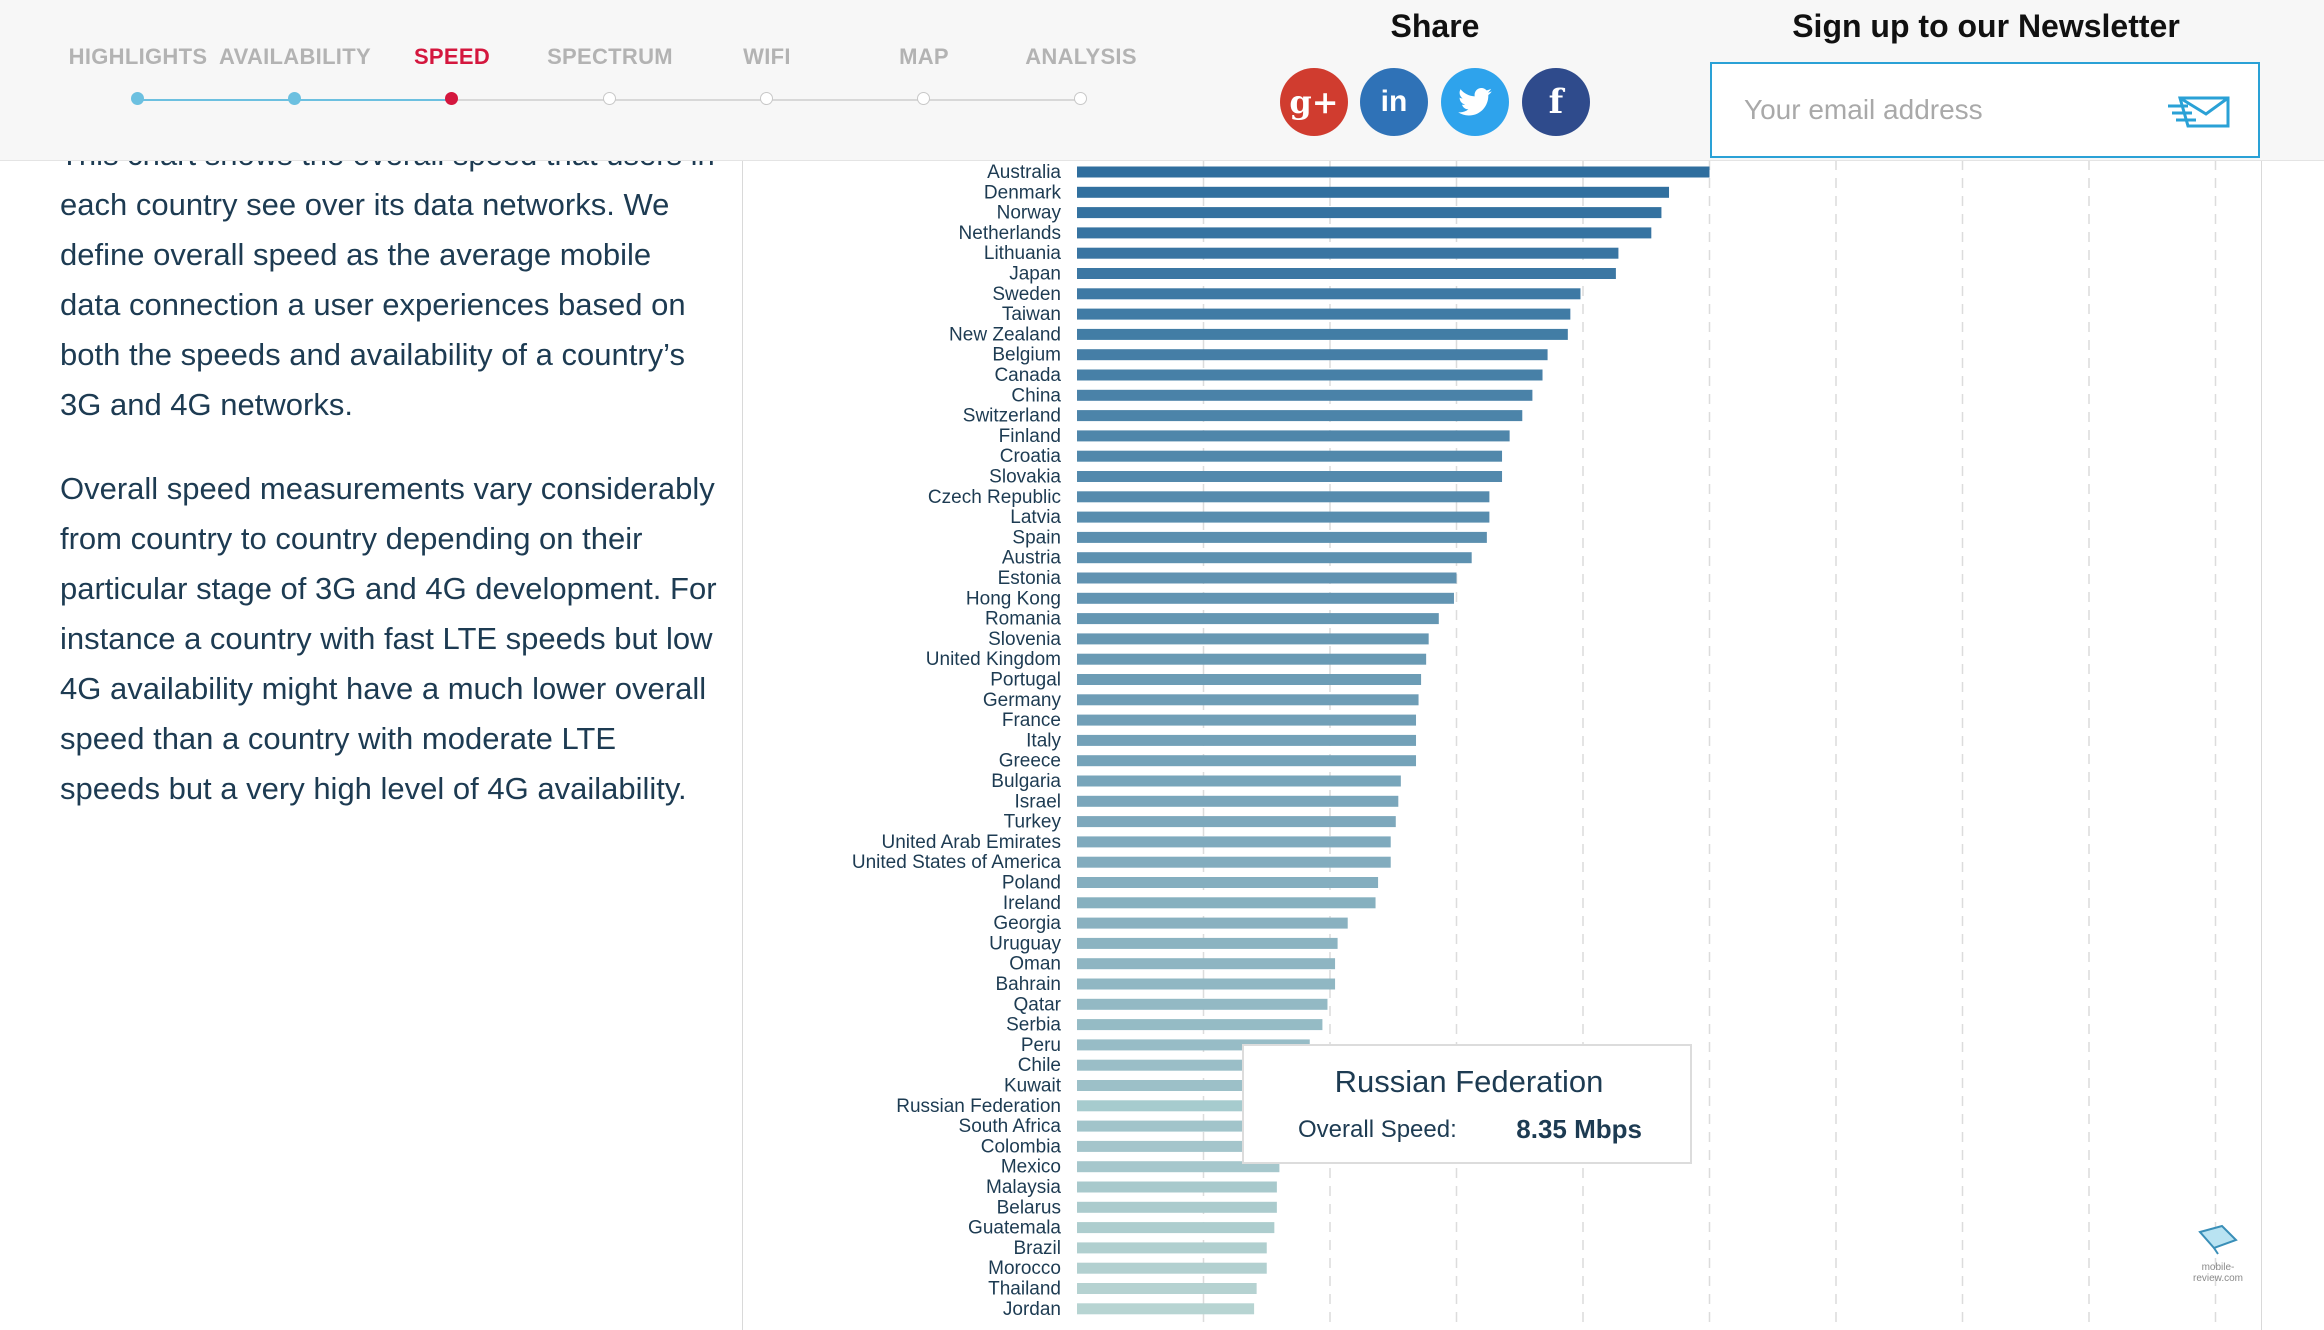 Image resolution: width=2324 pixels, height=1330 pixels. What do you see at coordinates (1033, 822) in the screenshot?
I see `category-label: Turkey` at bounding box center [1033, 822].